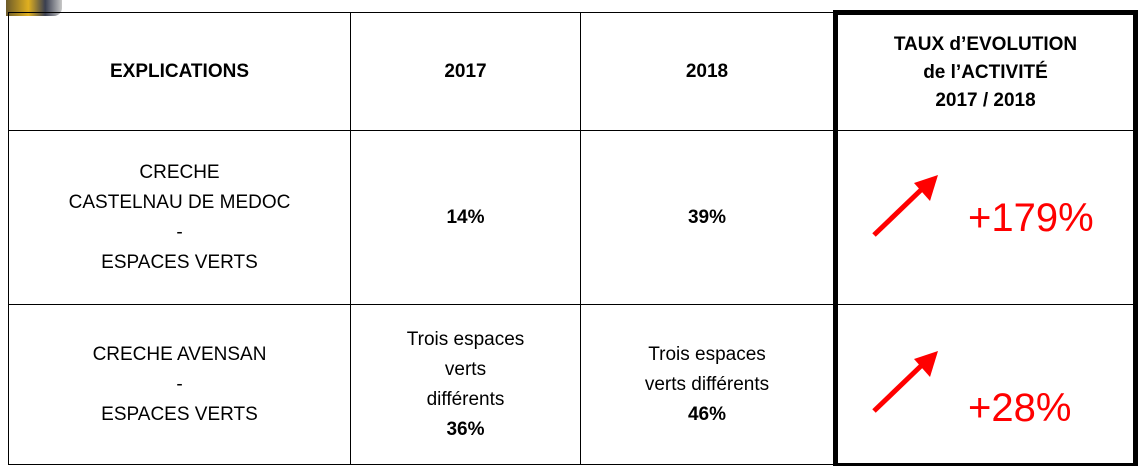 Image resolution: width=1146 pixels, height=466 pixels. Describe the element at coordinates (985, 385) in the screenshot. I see `data-cell: +28%` at that location.